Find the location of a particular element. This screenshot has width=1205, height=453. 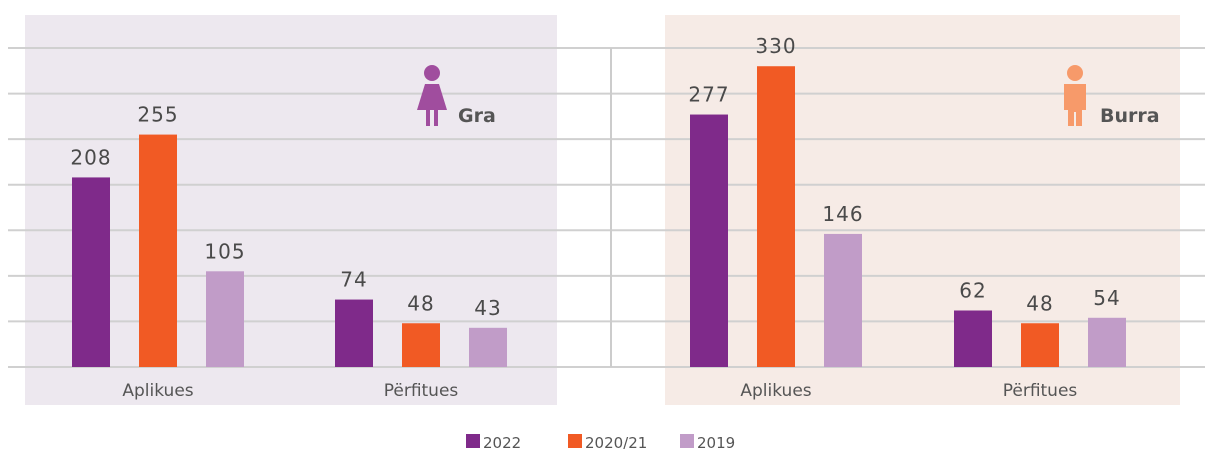

legend-label: 2020/21 is located at coordinates (616, 441).